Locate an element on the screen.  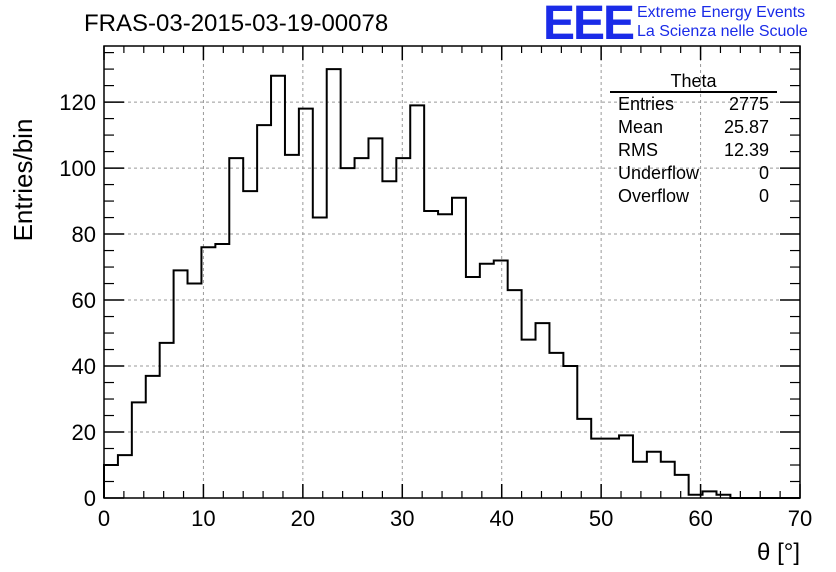
logo-line-2: La Scienza nelle Scuole is located at coordinates (722, 31).